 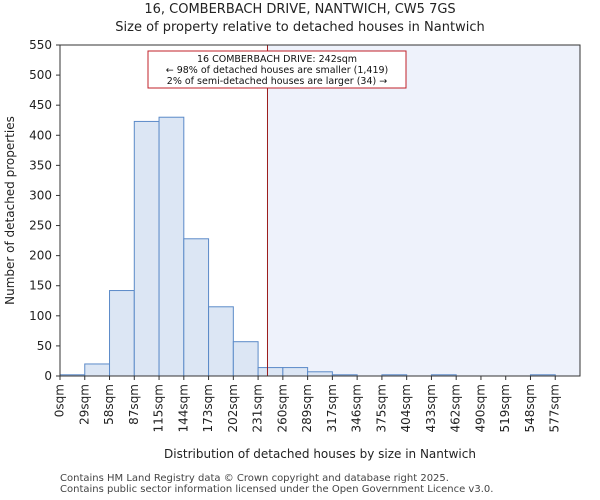 What do you see at coordinates (97, 370) in the screenshot?
I see `bar-29sqm` at bounding box center [97, 370].